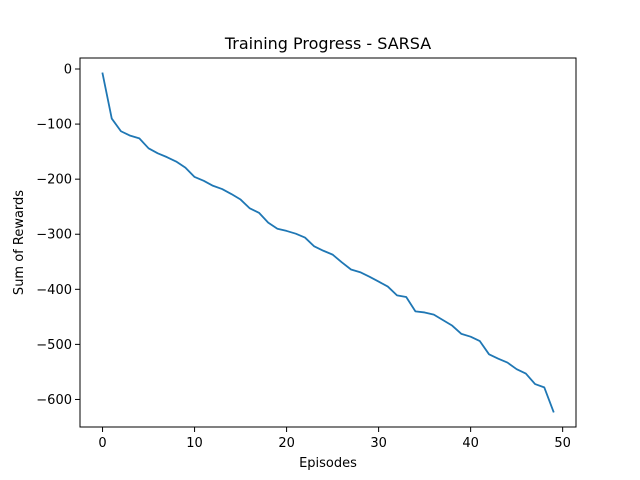  Describe the element at coordinates (54, 235) in the screenshot. I see `y-tick-label: −300` at that location.